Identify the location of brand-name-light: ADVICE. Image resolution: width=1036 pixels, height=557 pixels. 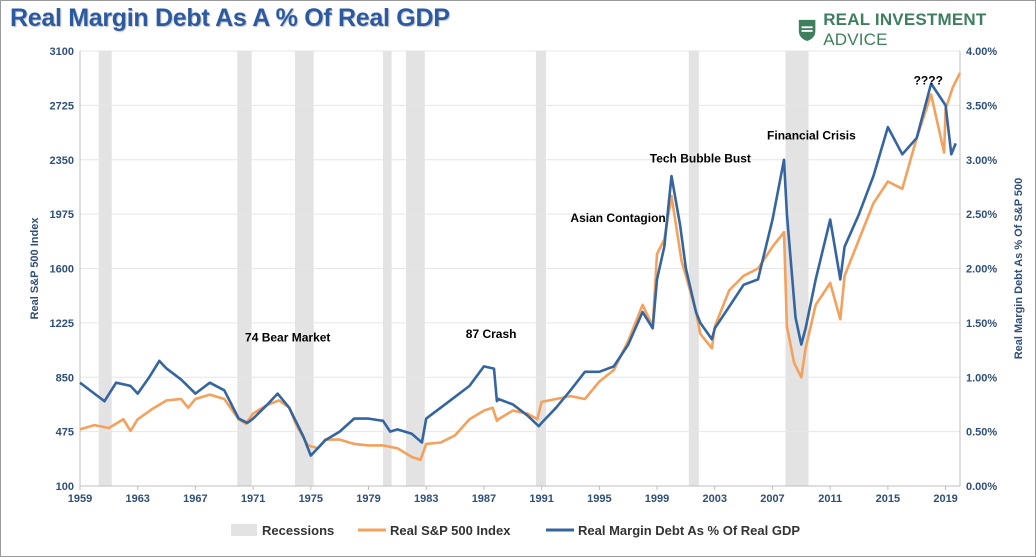
(855, 39).